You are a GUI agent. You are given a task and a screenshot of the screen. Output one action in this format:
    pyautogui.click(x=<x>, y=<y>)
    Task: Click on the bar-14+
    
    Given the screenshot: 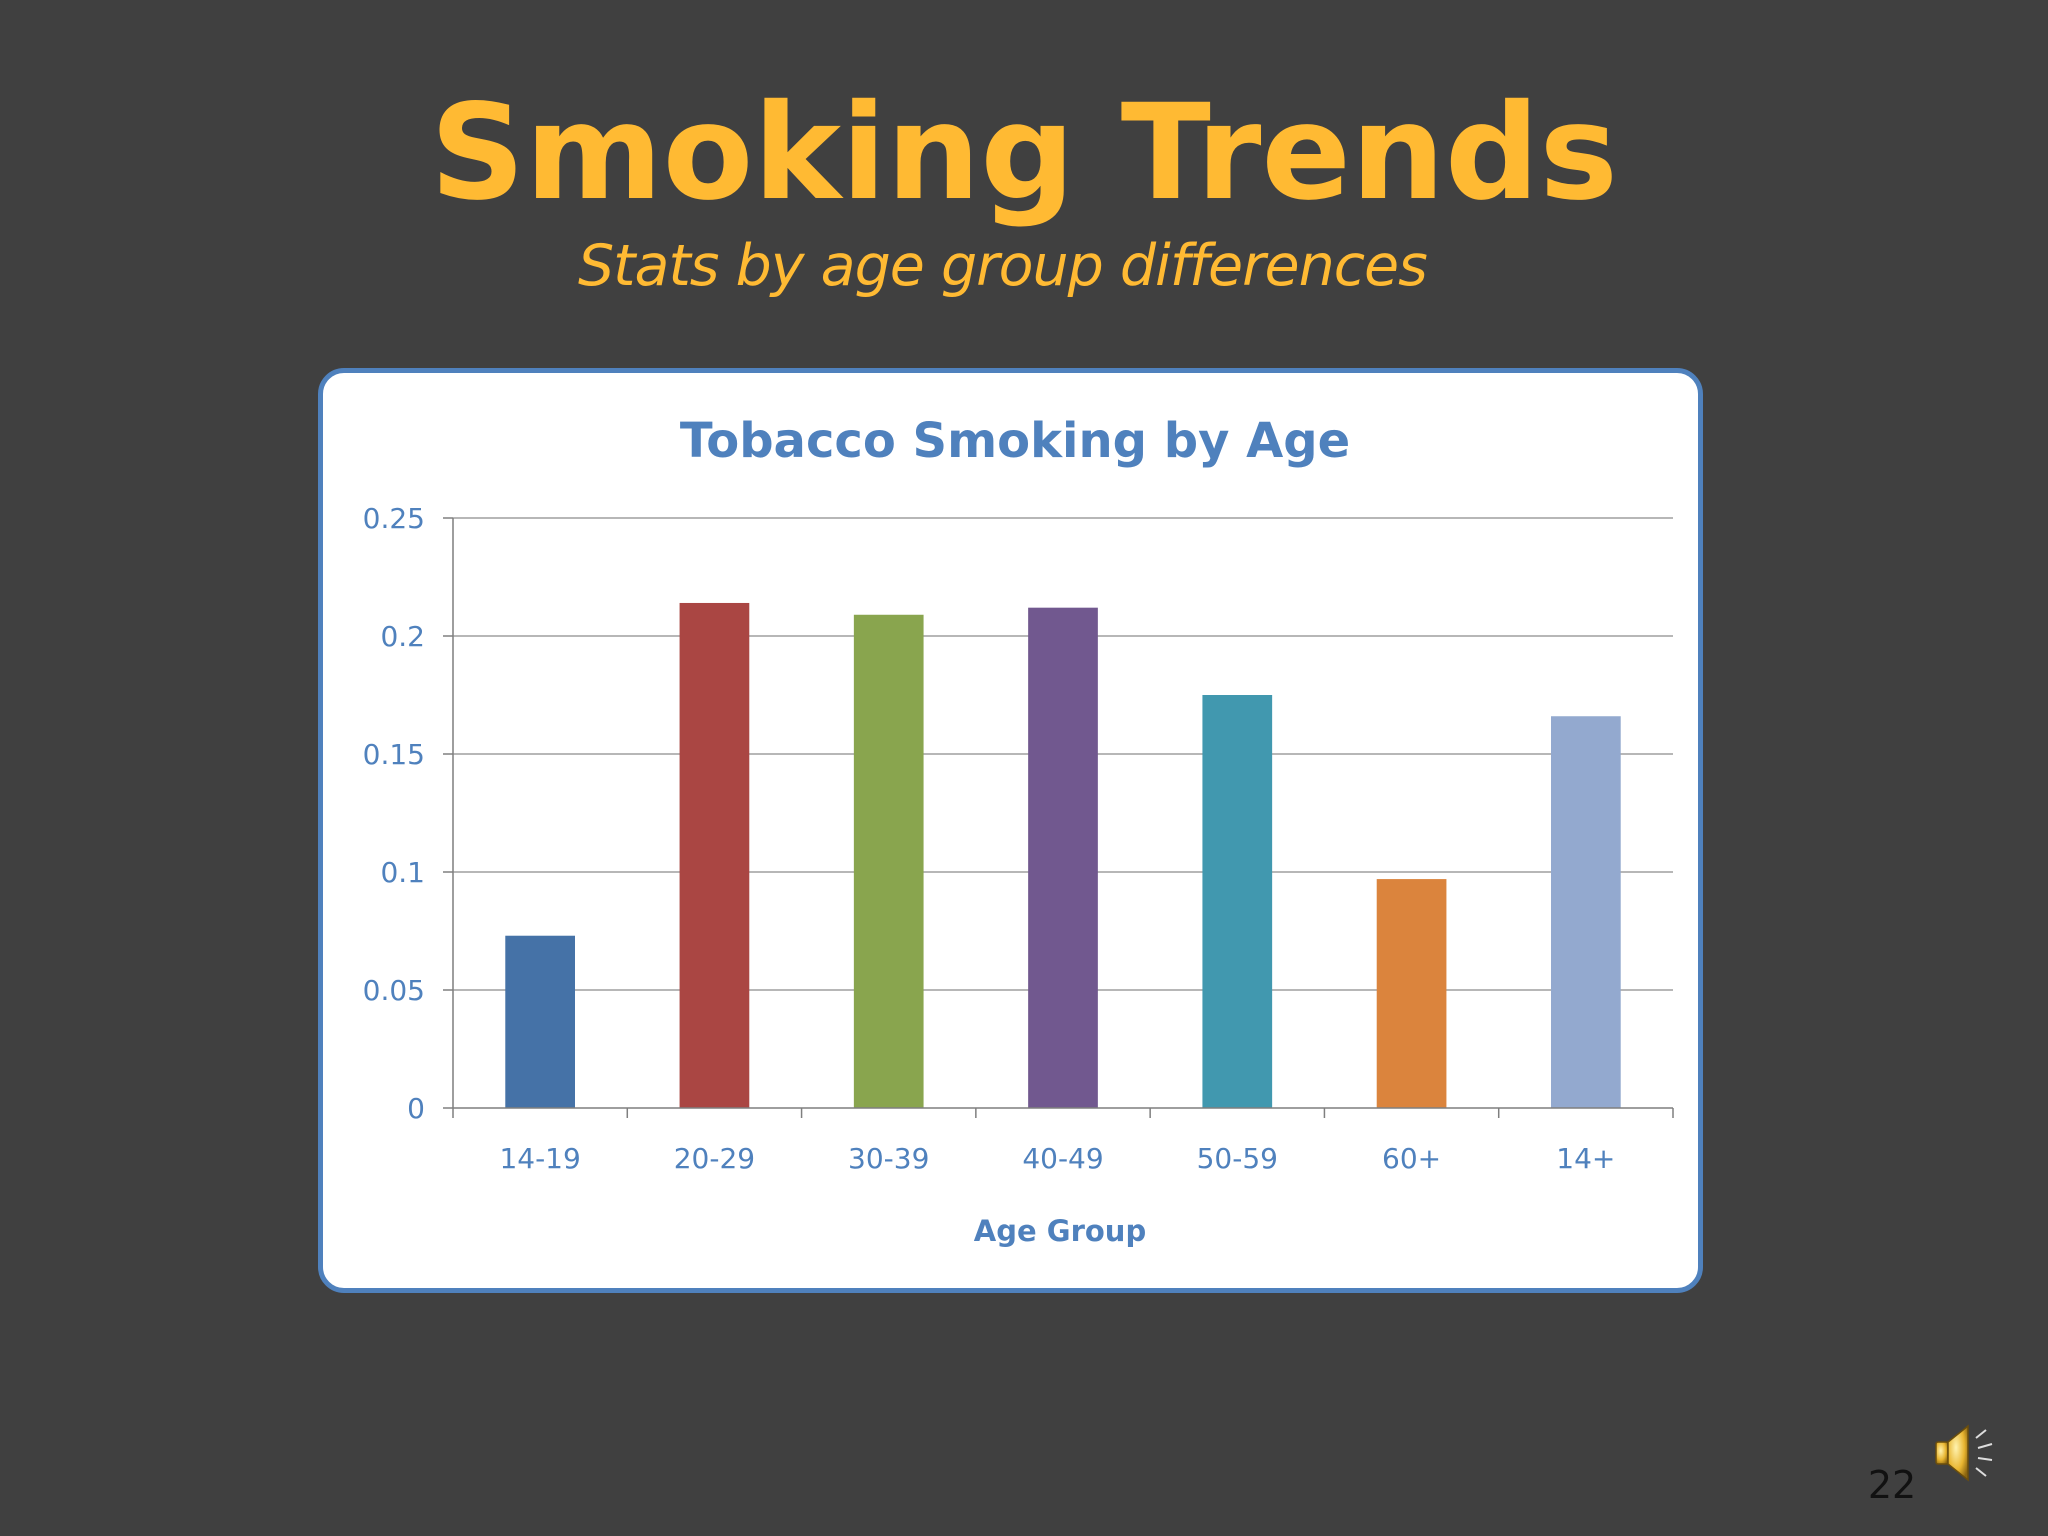 What is the action you would take?
    pyautogui.click(x=1586, y=912)
    